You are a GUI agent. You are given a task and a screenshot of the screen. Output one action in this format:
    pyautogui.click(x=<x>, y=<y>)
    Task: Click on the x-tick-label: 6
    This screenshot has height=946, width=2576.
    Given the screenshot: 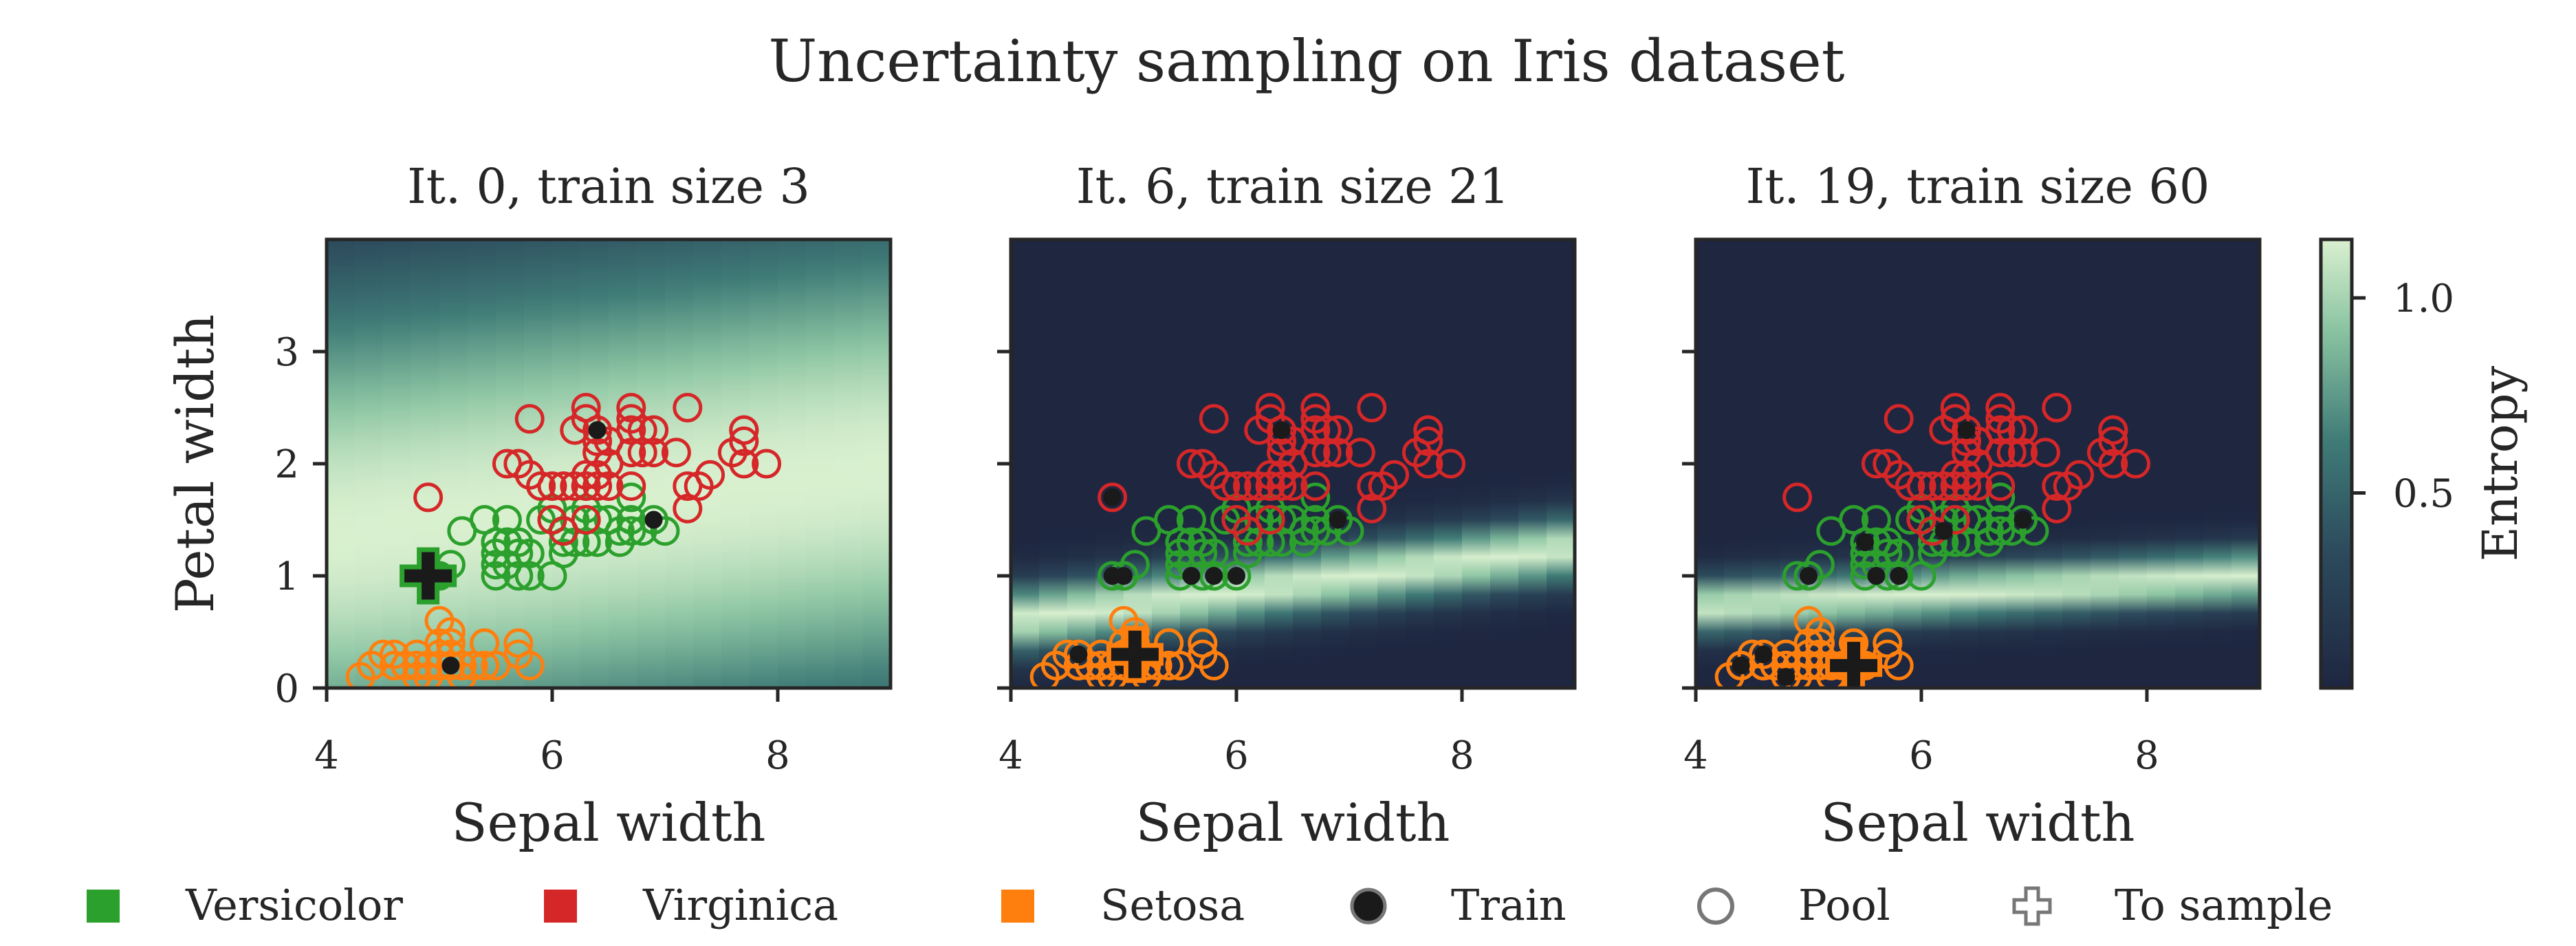 What is the action you would take?
    pyautogui.click(x=1921, y=755)
    